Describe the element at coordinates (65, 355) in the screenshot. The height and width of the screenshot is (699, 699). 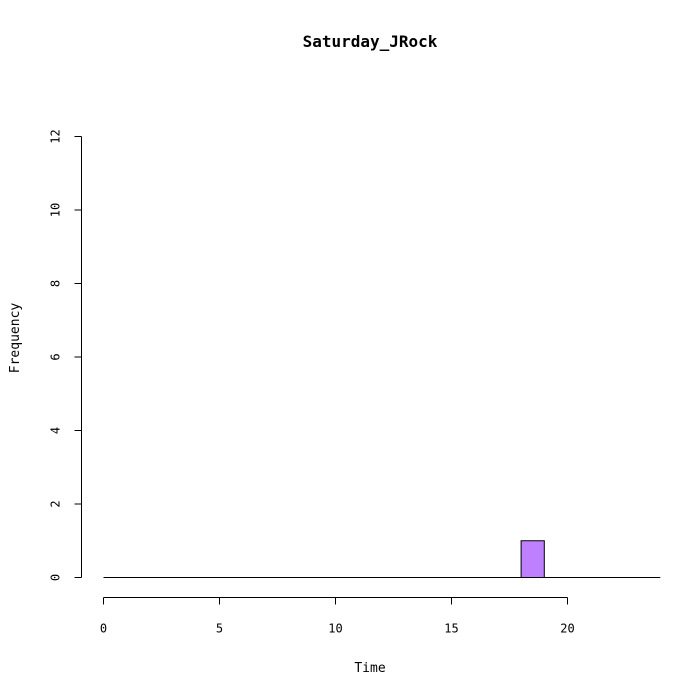
I see `y-axis: 0 2 4 6 8 10 12` at that location.